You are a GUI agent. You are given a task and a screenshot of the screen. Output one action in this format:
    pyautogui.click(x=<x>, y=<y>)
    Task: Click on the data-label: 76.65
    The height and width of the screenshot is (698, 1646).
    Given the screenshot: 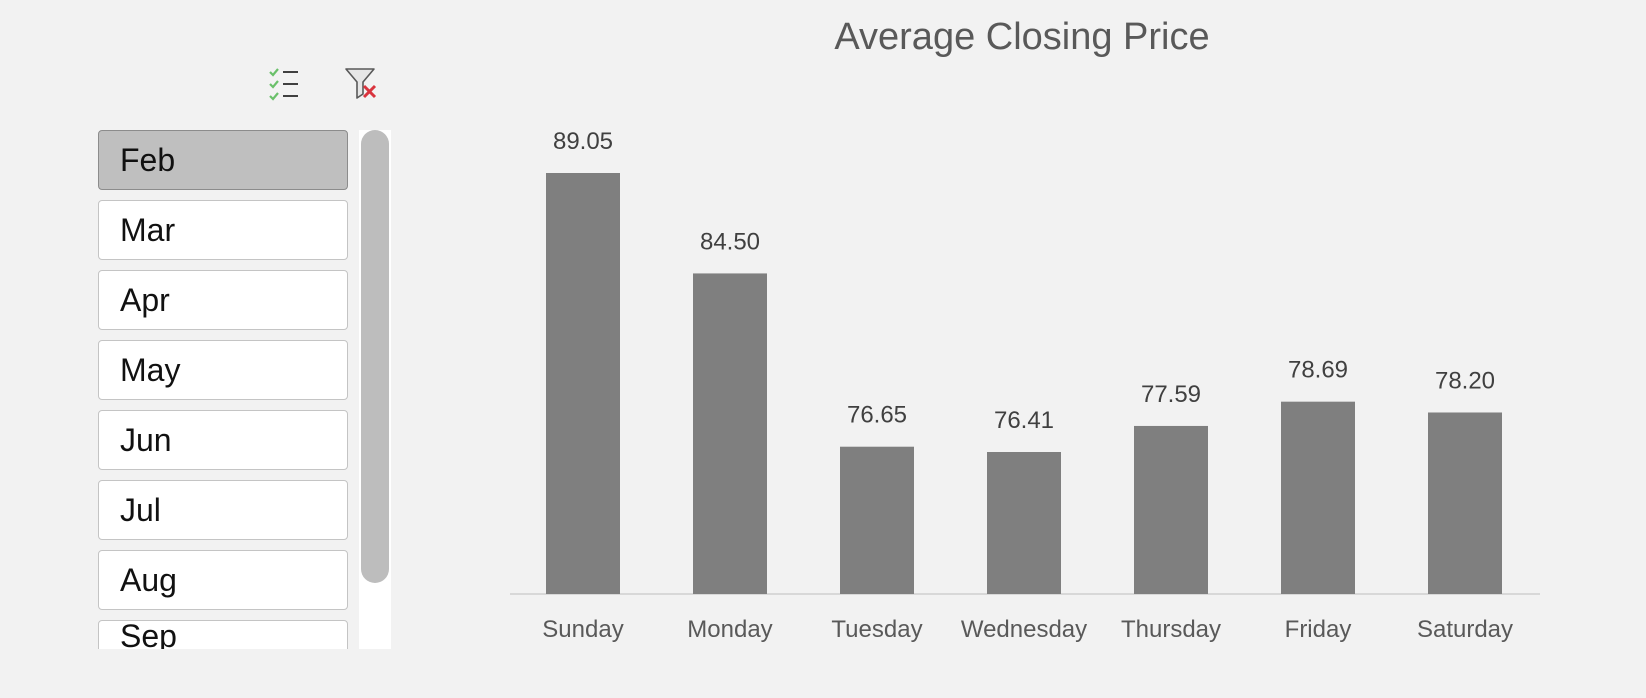 What is the action you would take?
    pyautogui.click(x=877, y=415)
    